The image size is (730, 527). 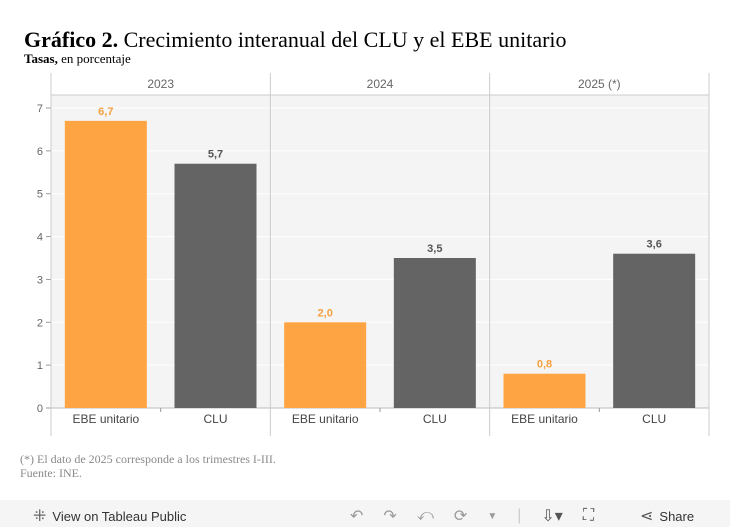 I want to click on panel-header: 2023, so click(x=160, y=84).